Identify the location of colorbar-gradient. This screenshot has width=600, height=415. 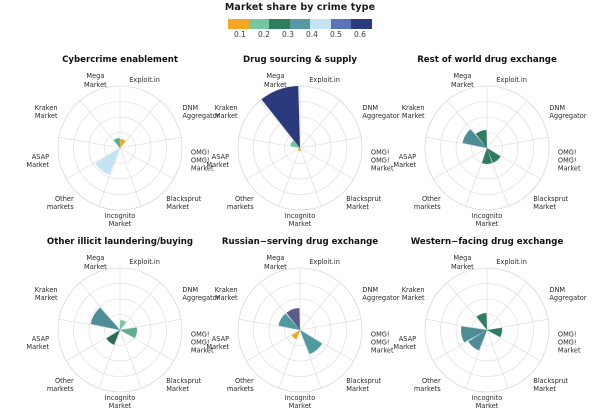
(300, 24).